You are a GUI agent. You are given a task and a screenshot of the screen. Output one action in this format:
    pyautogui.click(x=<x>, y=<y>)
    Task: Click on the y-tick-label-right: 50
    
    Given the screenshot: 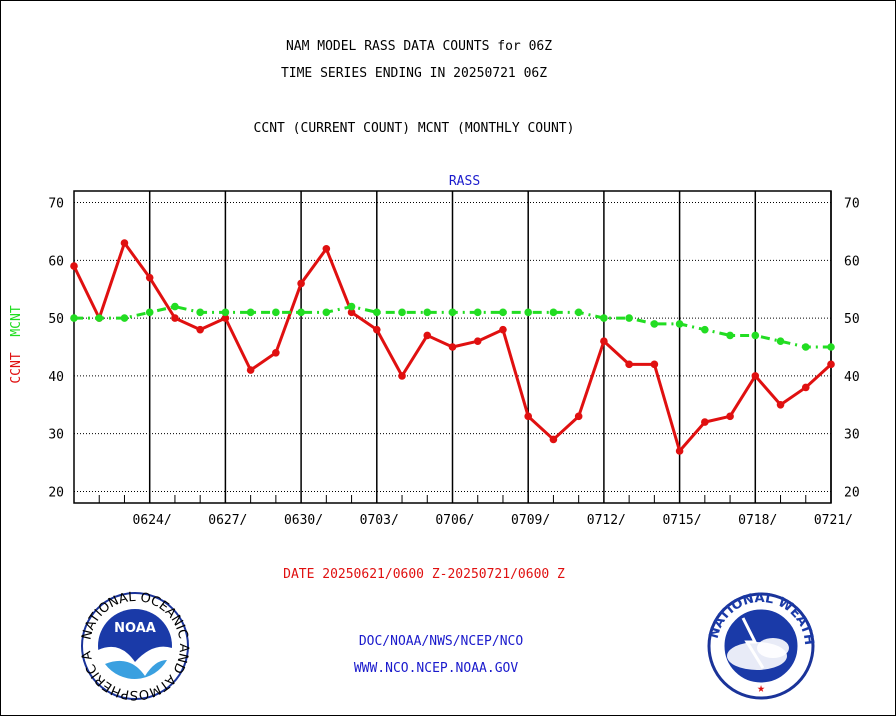 What is the action you would take?
    pyautogui.click(x=852, y=319)
    